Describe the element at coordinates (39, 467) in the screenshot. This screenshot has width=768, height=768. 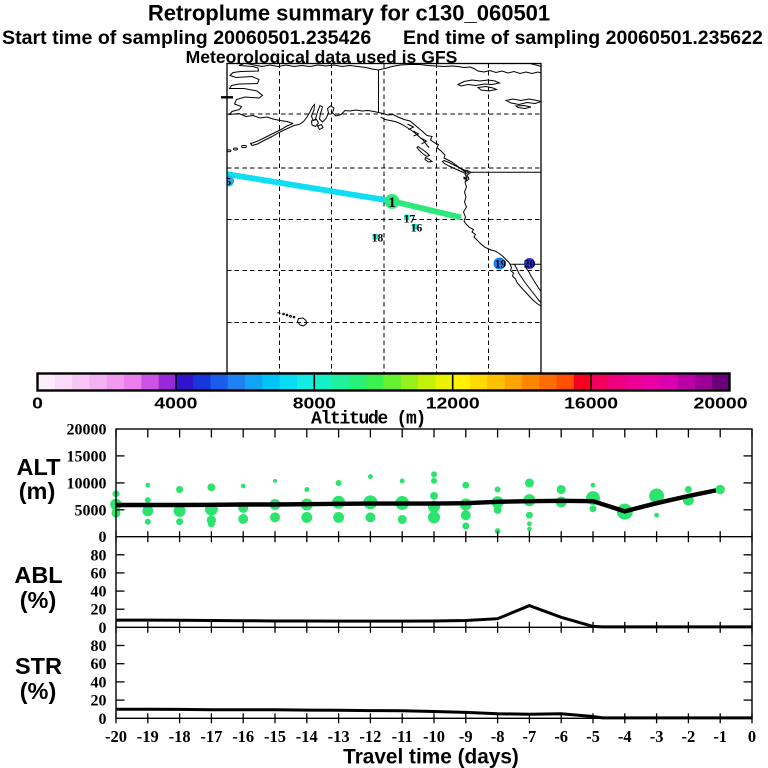
I see `svg-text: ALT` at that location.